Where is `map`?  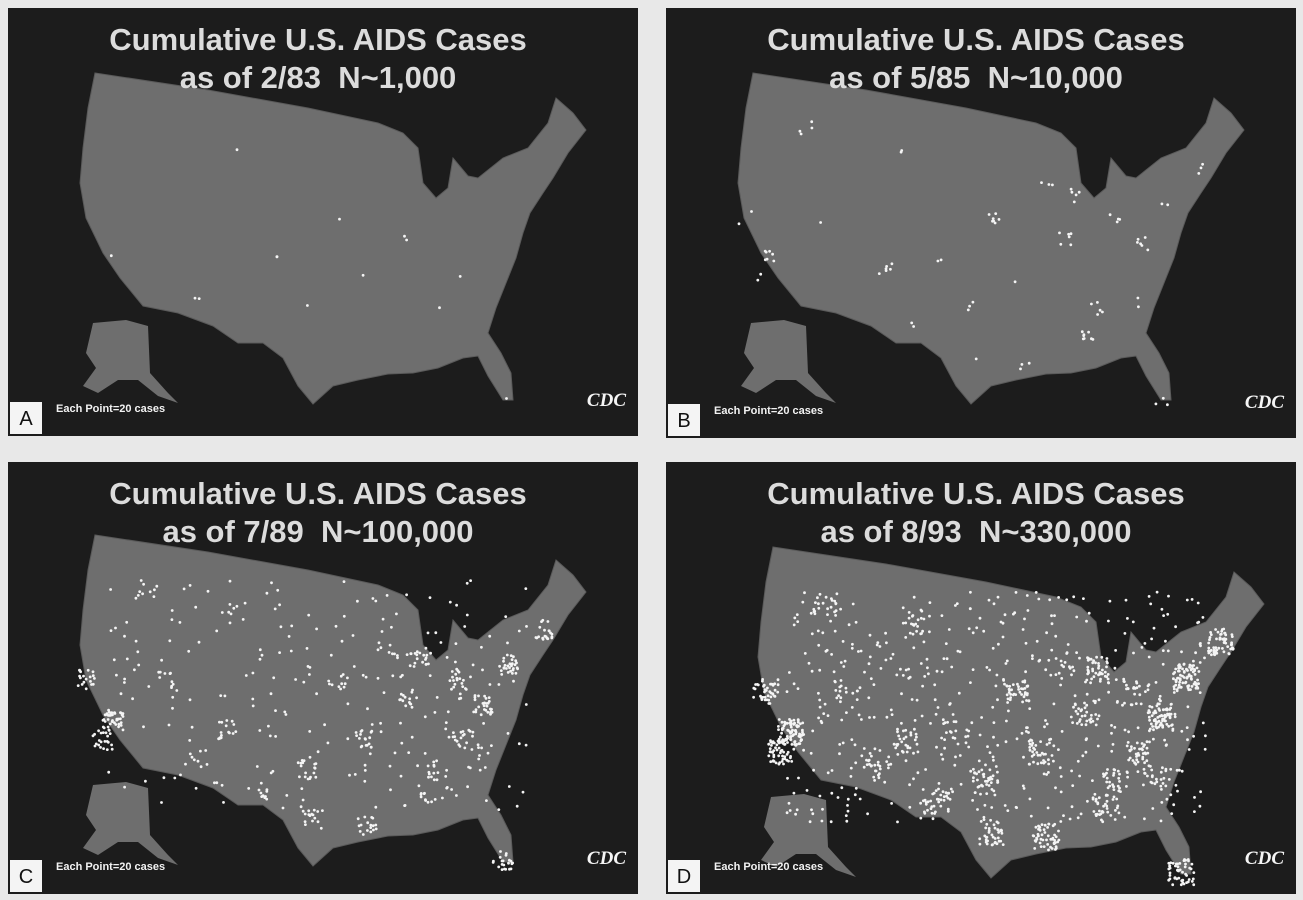
map is located at coordinates (331, 702).